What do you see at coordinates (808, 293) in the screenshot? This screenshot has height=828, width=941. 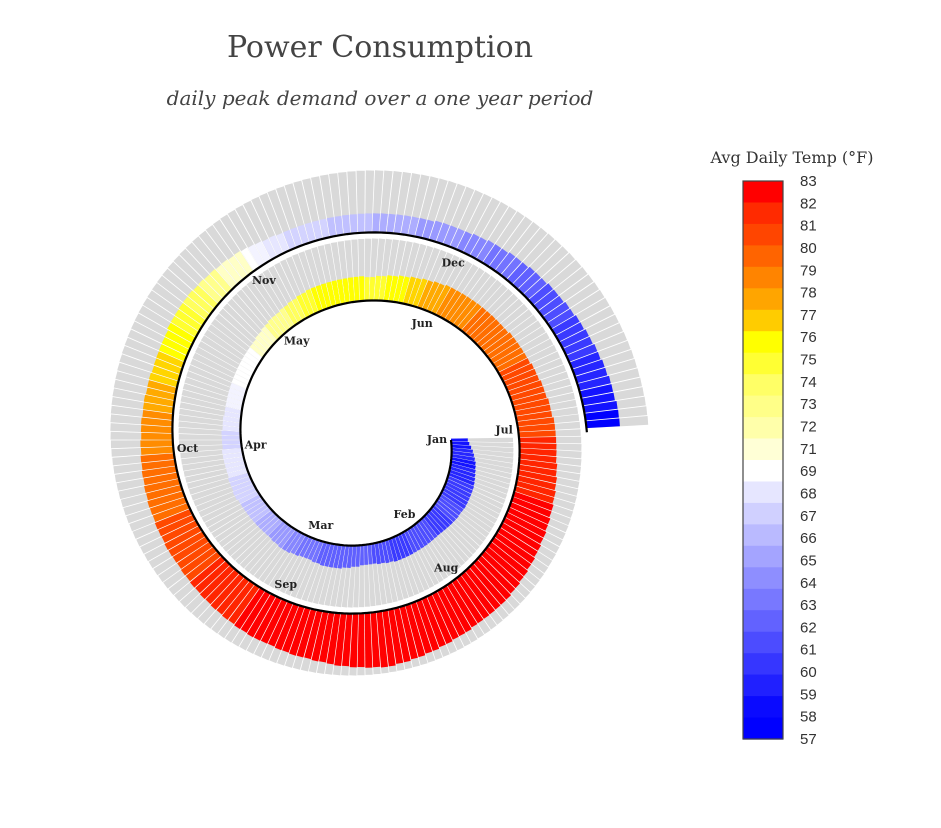 I see `colorbar-tick-label: 78` at bounding box center [808, 293].